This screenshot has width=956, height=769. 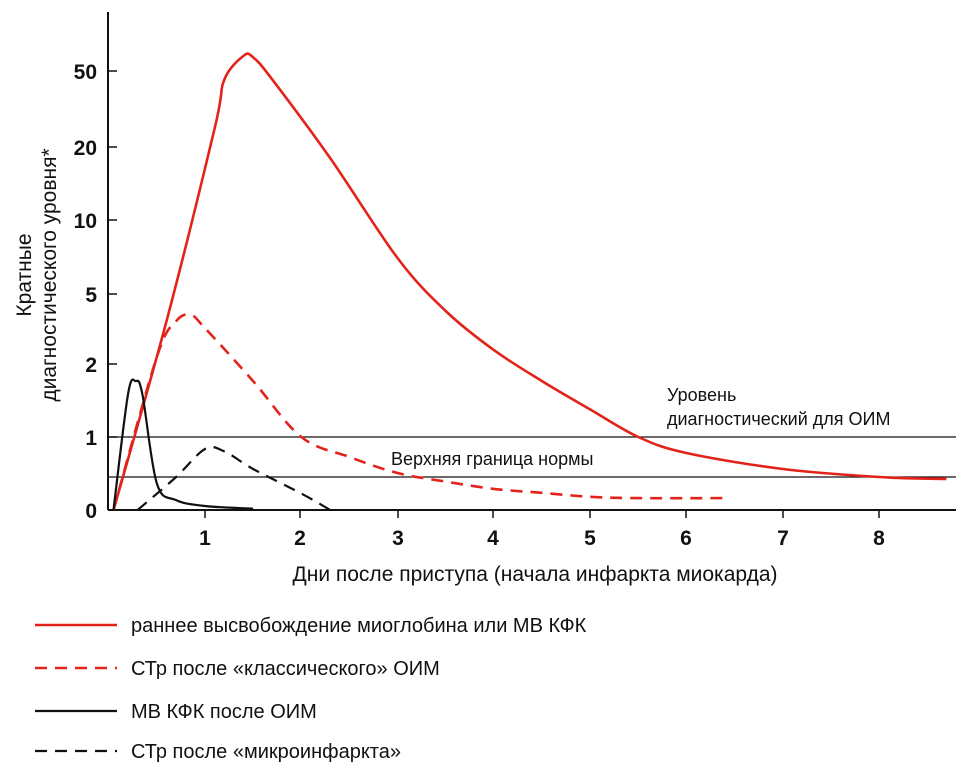 What do you see at coordinates (91, 295) in the screenshot?
I see `y-tick-label: 5` at bounding box center [91, 295].